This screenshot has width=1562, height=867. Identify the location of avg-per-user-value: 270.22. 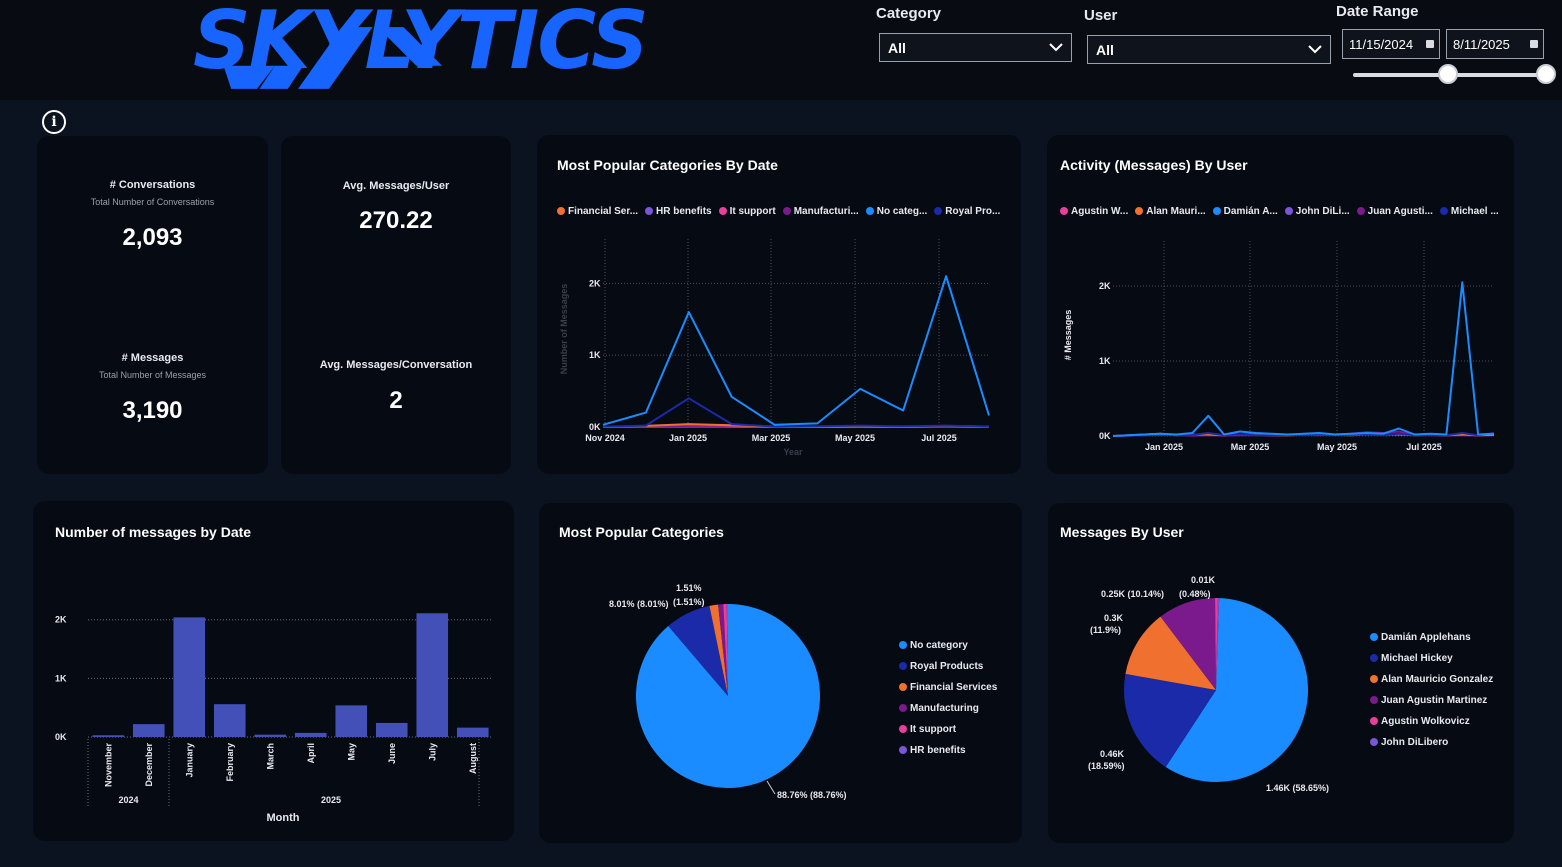
(396, 220).